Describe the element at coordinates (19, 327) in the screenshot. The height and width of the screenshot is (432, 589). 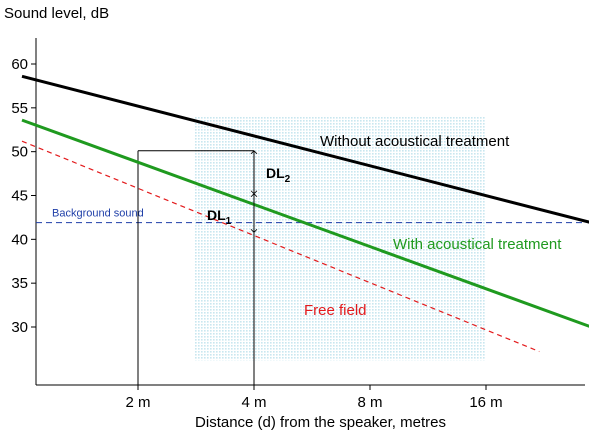
I see `y-tick-label: 30` at that location.